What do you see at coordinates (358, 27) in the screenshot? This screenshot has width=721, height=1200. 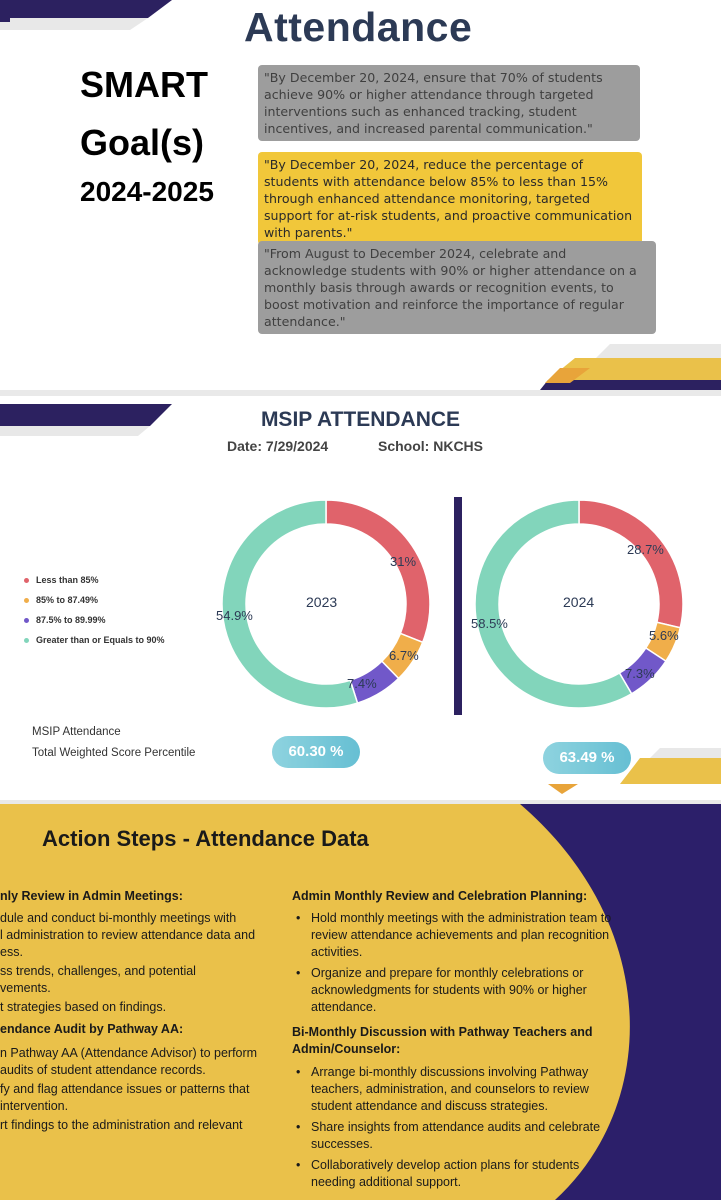 I see `slide-title: Attendance` at bounding box center [358, 27].